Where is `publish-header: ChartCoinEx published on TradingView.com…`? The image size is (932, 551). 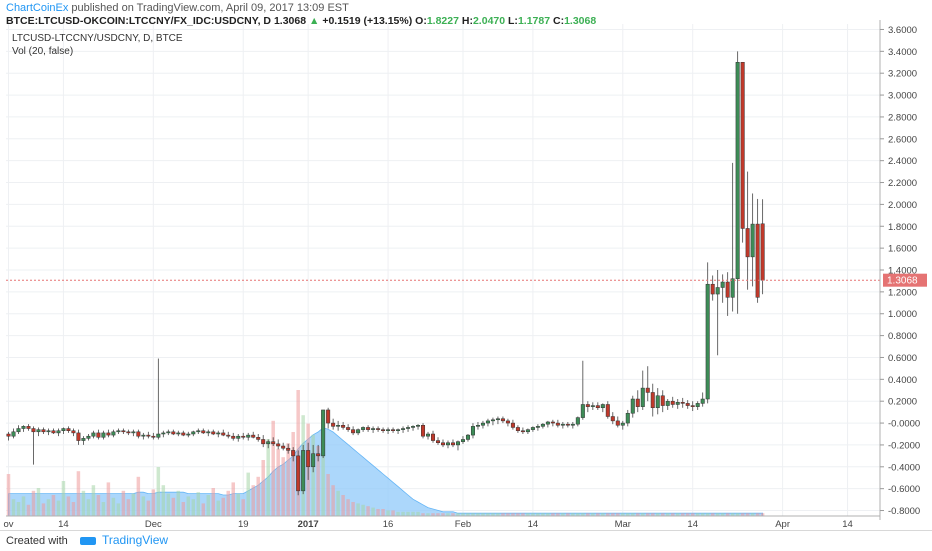 publish-header: ChartCoinEx published on TradingView.com… is located at coordinates (177, 8).